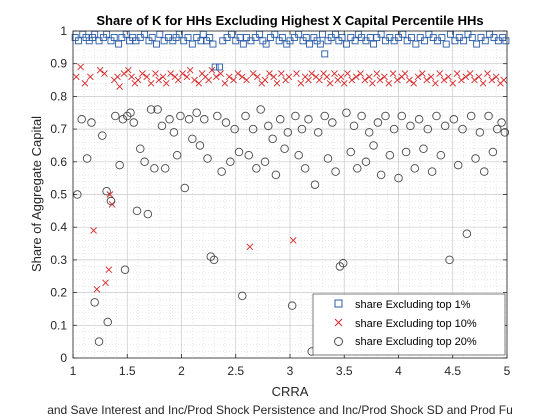 Image resolution: width=560 pixels, height=420 pixels. I want to click on x-tick-label: 1, so click(73, 371).